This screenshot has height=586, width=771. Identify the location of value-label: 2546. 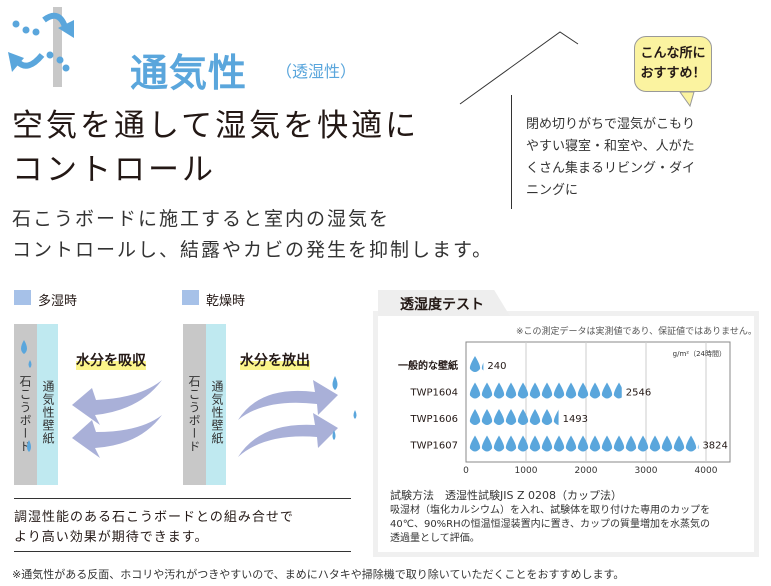
(638, 393).